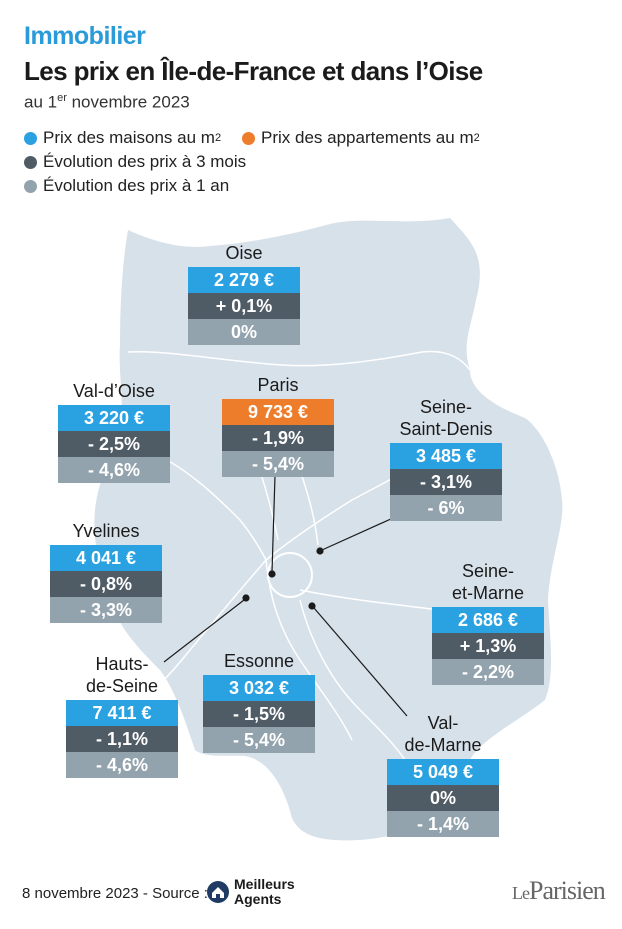 This screenshot has height=929, width=622. I want to click on region-name: Paris, so click(278, 385).